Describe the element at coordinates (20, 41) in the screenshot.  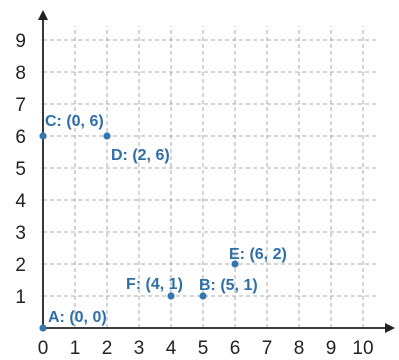
I see `y-tick-label: 9` at that location.